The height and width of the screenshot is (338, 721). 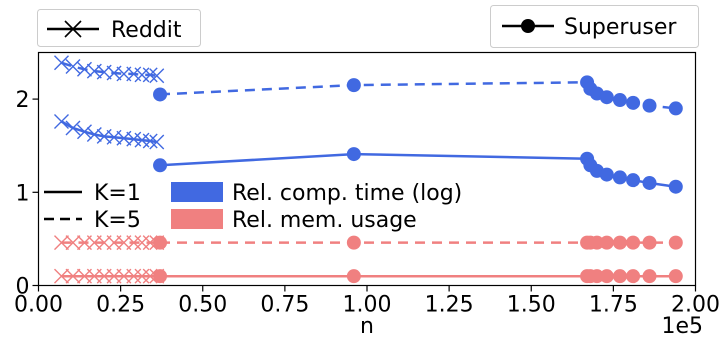 I want to click on legend-reddit: Reddit, so click(x=119, y=28).